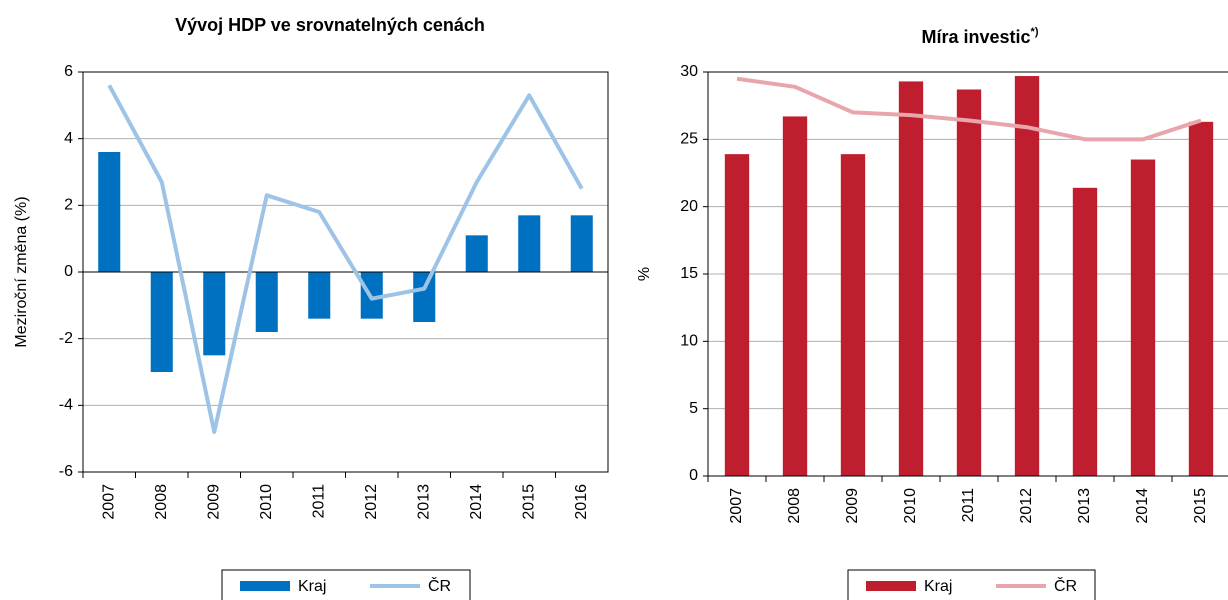 The width and height of the screenshot is (1228, 600). Describe the element at coordinates (689, 71) in the screenshot. I see `y-tick-label: 30` at that location.